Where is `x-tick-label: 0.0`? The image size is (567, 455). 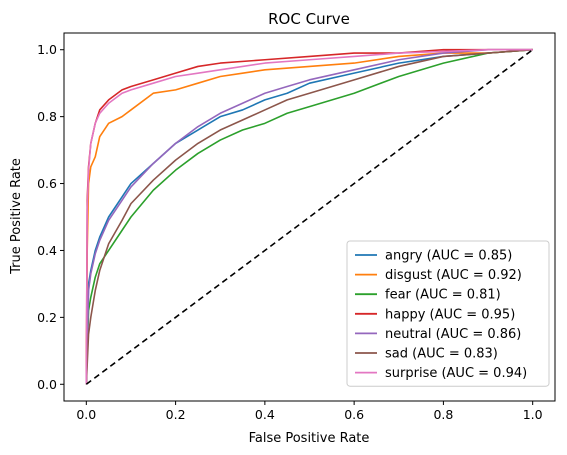 x-tick-label: 0.0 is located at coordinates (86, 414).